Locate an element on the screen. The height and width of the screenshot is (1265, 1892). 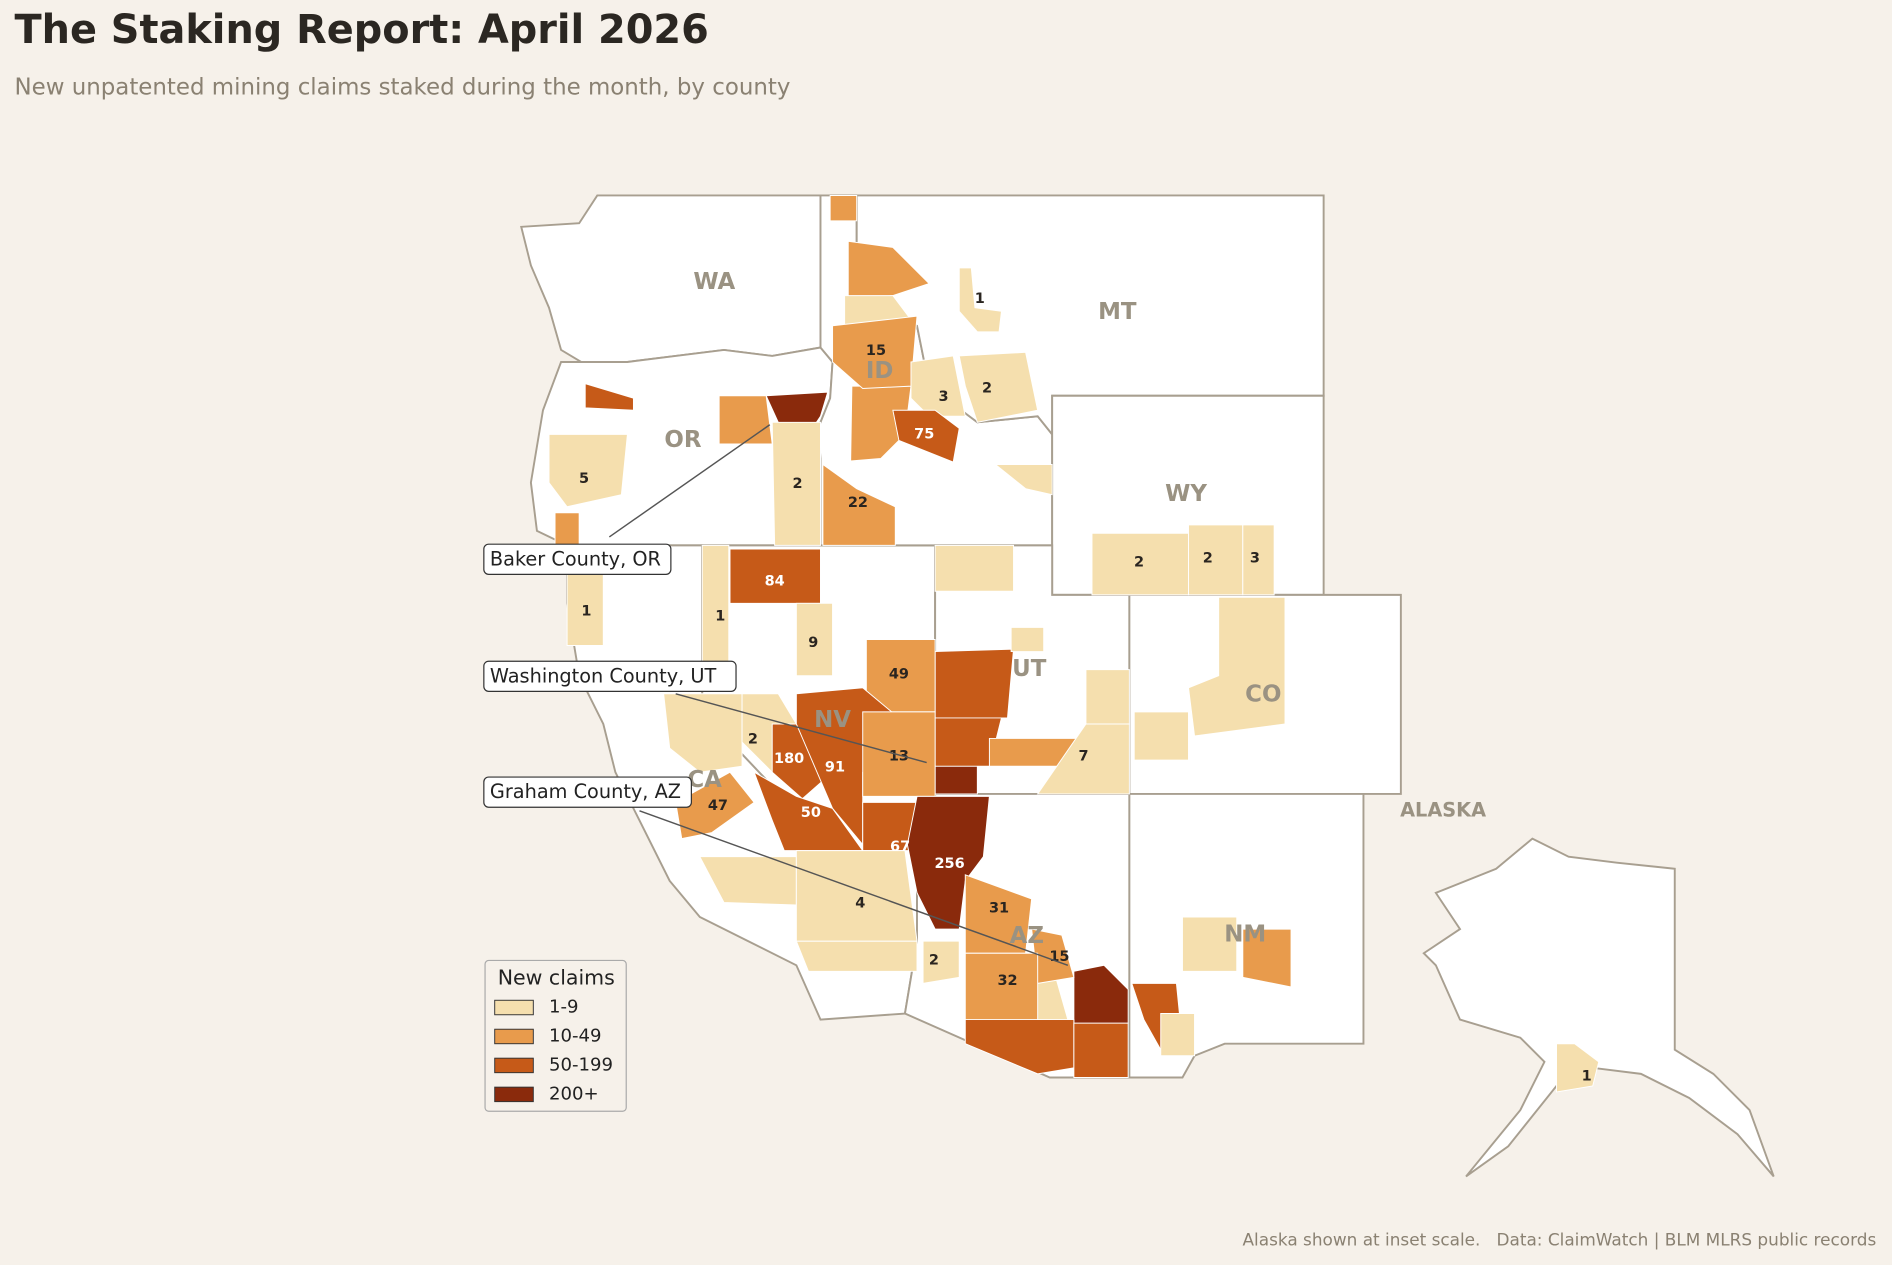
state-label: CO is located at coordinates (1263, 695).